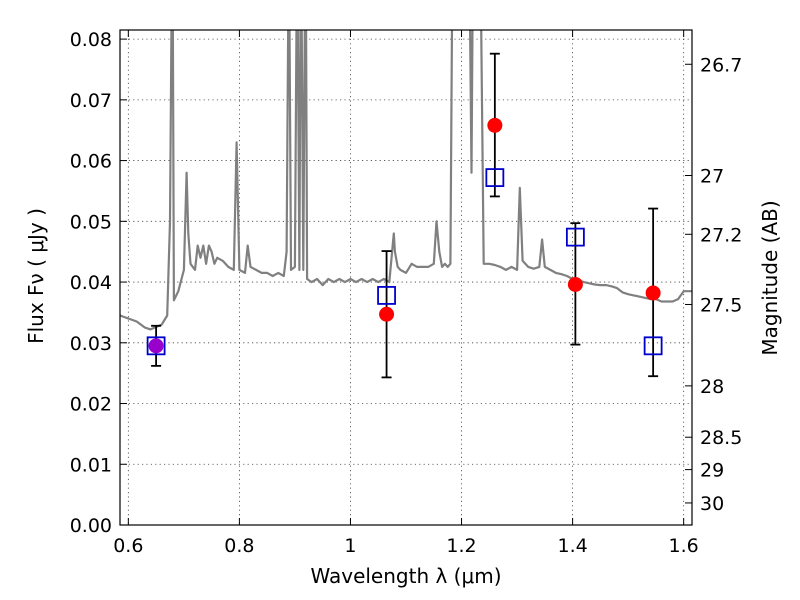 The width and height of the screenshot is (800, 600). What do you see at coordinates (721, 438) in the screenshot?
I see `magnitude-tick-label: 28.5` at bounding box center [721, 438].